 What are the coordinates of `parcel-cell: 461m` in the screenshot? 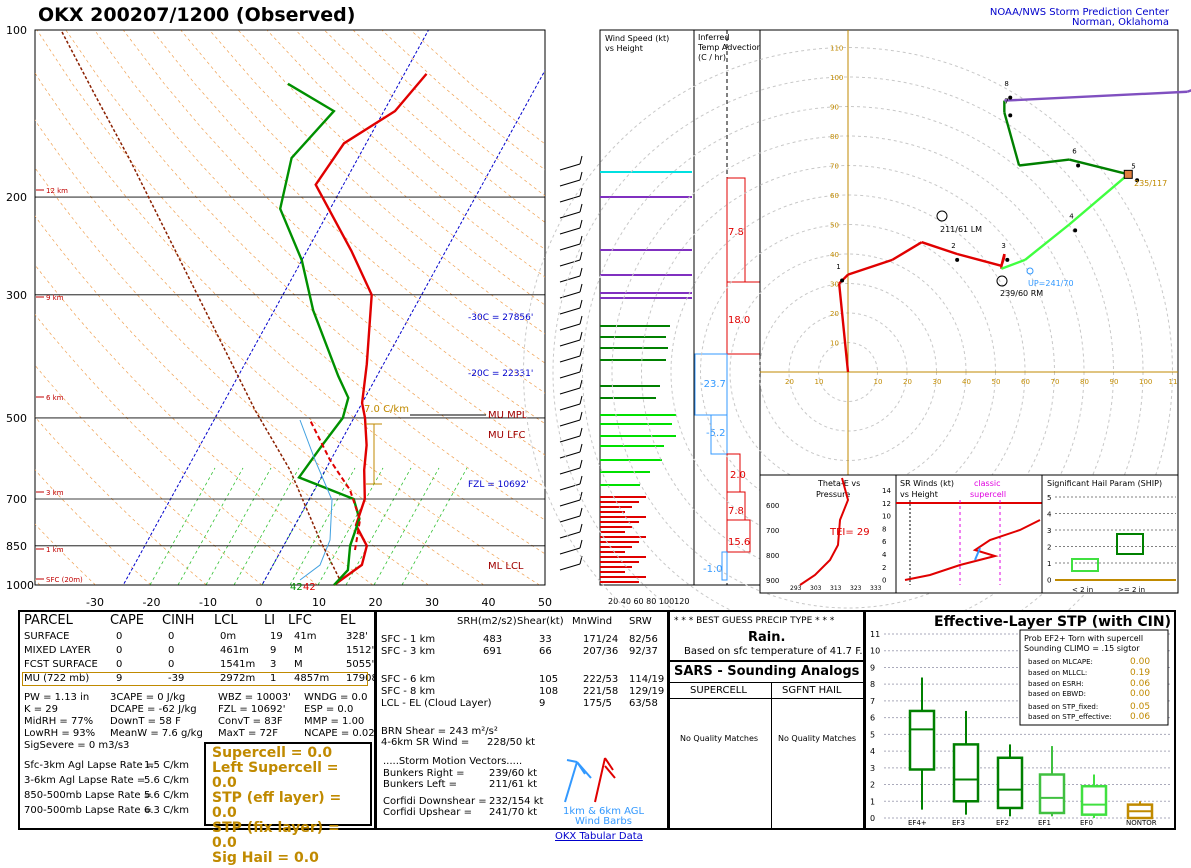 It's located at (234, 650).